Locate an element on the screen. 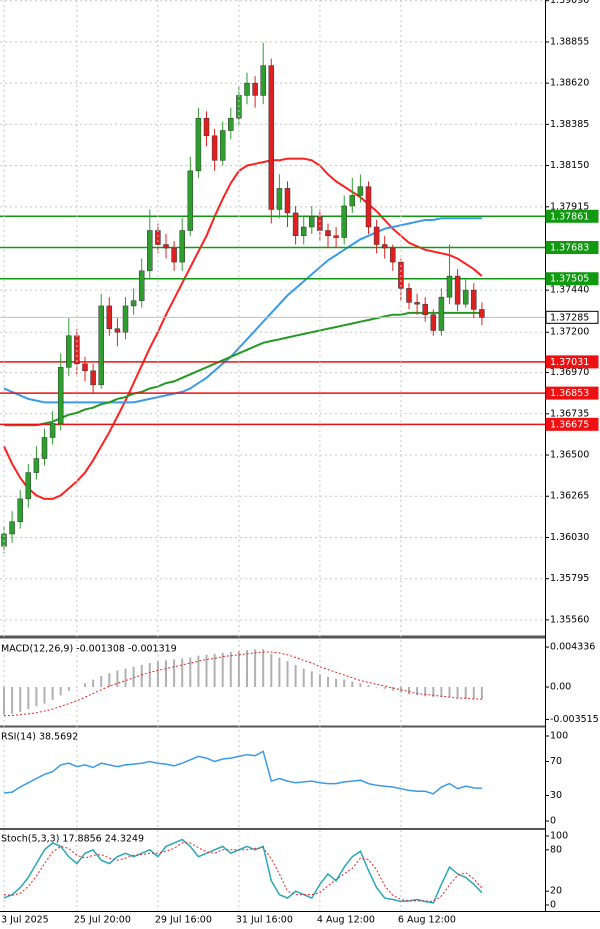  moving-average is located at coordinates (243, 369).